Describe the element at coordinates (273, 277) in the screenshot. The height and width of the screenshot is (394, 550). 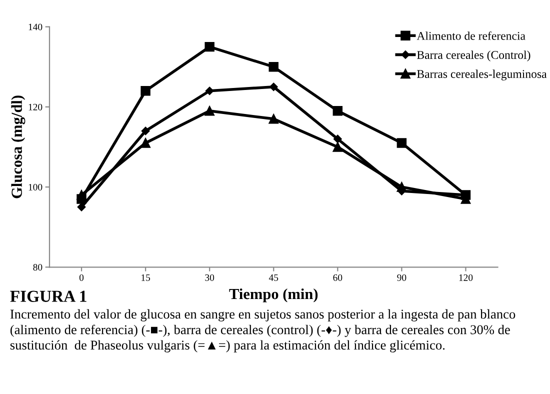
I see `x-tick-label: 45` at that location.